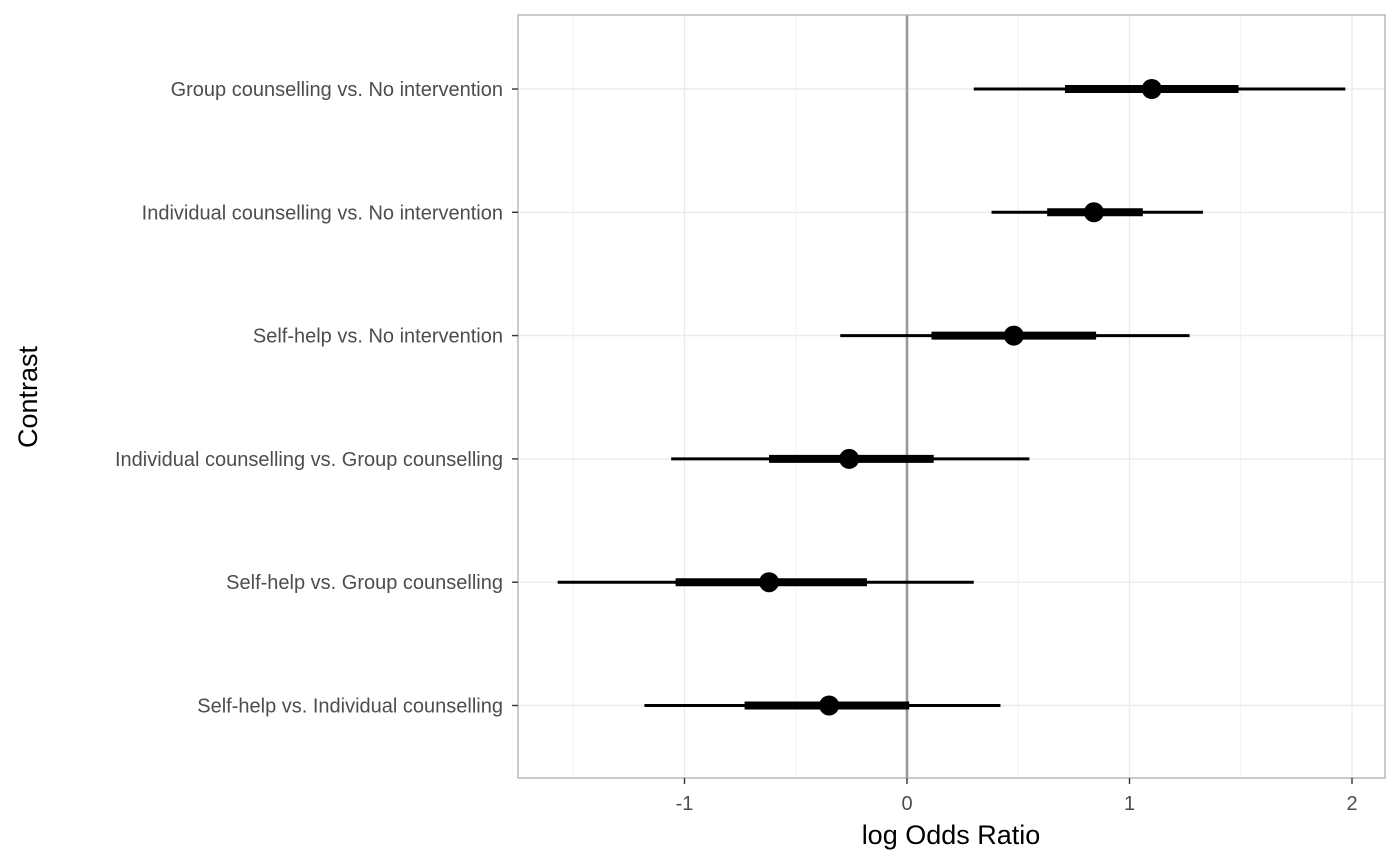 This screenshot has width=1400, height=864. I want to click on x-tick-label: 1, so click(1129, 804).